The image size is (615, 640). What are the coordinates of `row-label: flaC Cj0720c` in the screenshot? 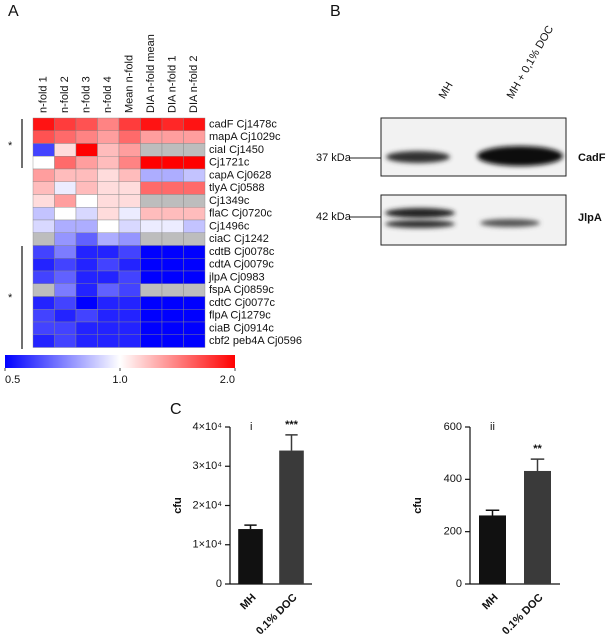 It's located at (240, 214).